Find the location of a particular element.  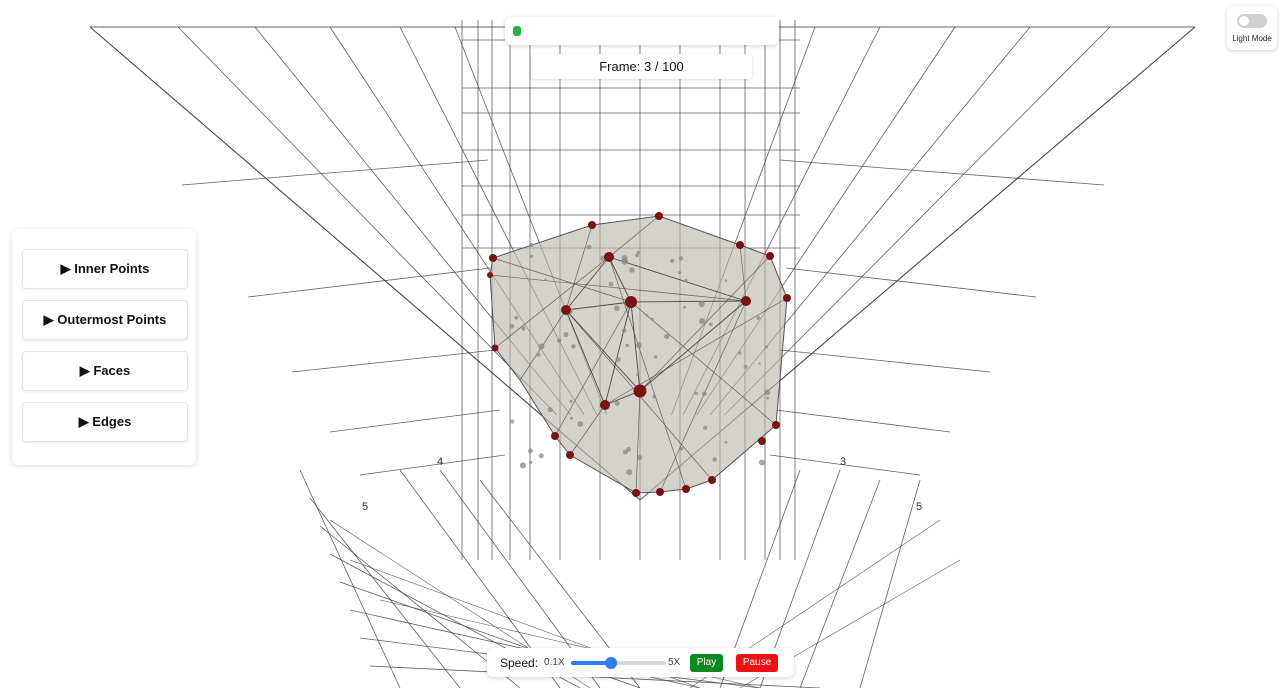

axis-tick: 4 is located at coordinates (440, 462).